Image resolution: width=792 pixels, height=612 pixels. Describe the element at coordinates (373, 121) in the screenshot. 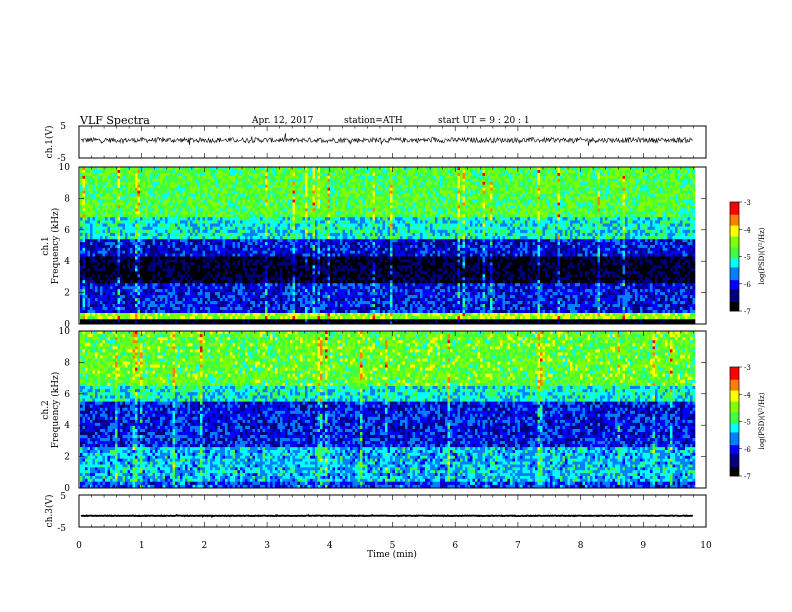

I see `station-label: station=ATH` at that location.